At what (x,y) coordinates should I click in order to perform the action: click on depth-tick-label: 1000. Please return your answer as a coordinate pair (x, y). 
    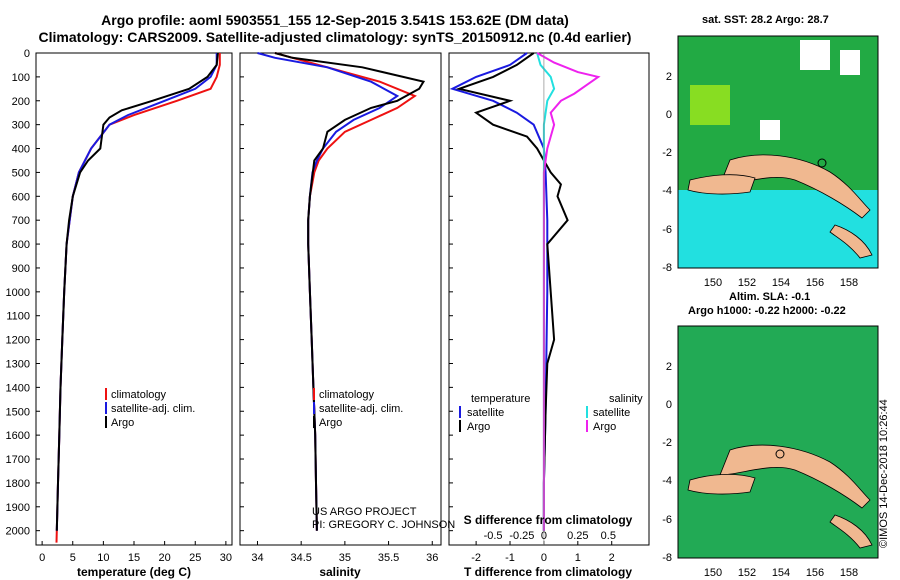
    Looking at the image, I should click on (18, 293).